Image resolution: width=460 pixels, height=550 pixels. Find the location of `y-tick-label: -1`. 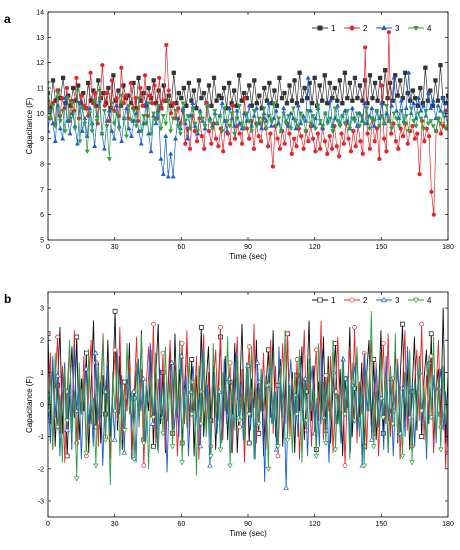

y-tick-label: -1 is located at coordinates (41, 437).